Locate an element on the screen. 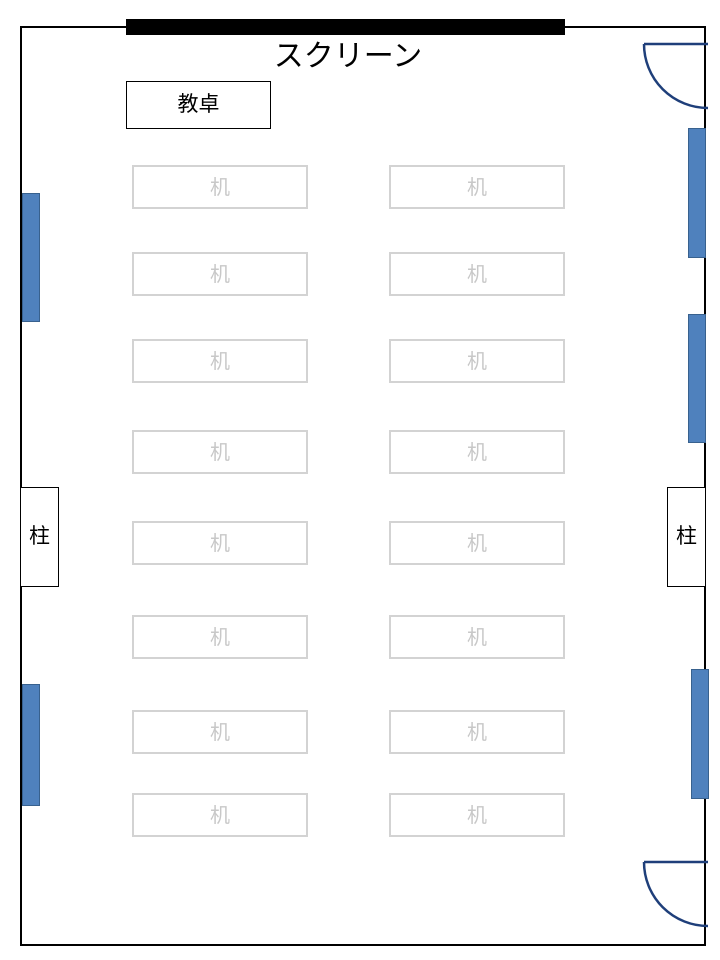 Image resolution: width=720 pixels, height=960 pixels. teacher-desk: 教卓 is located at coordinates (198, 105).